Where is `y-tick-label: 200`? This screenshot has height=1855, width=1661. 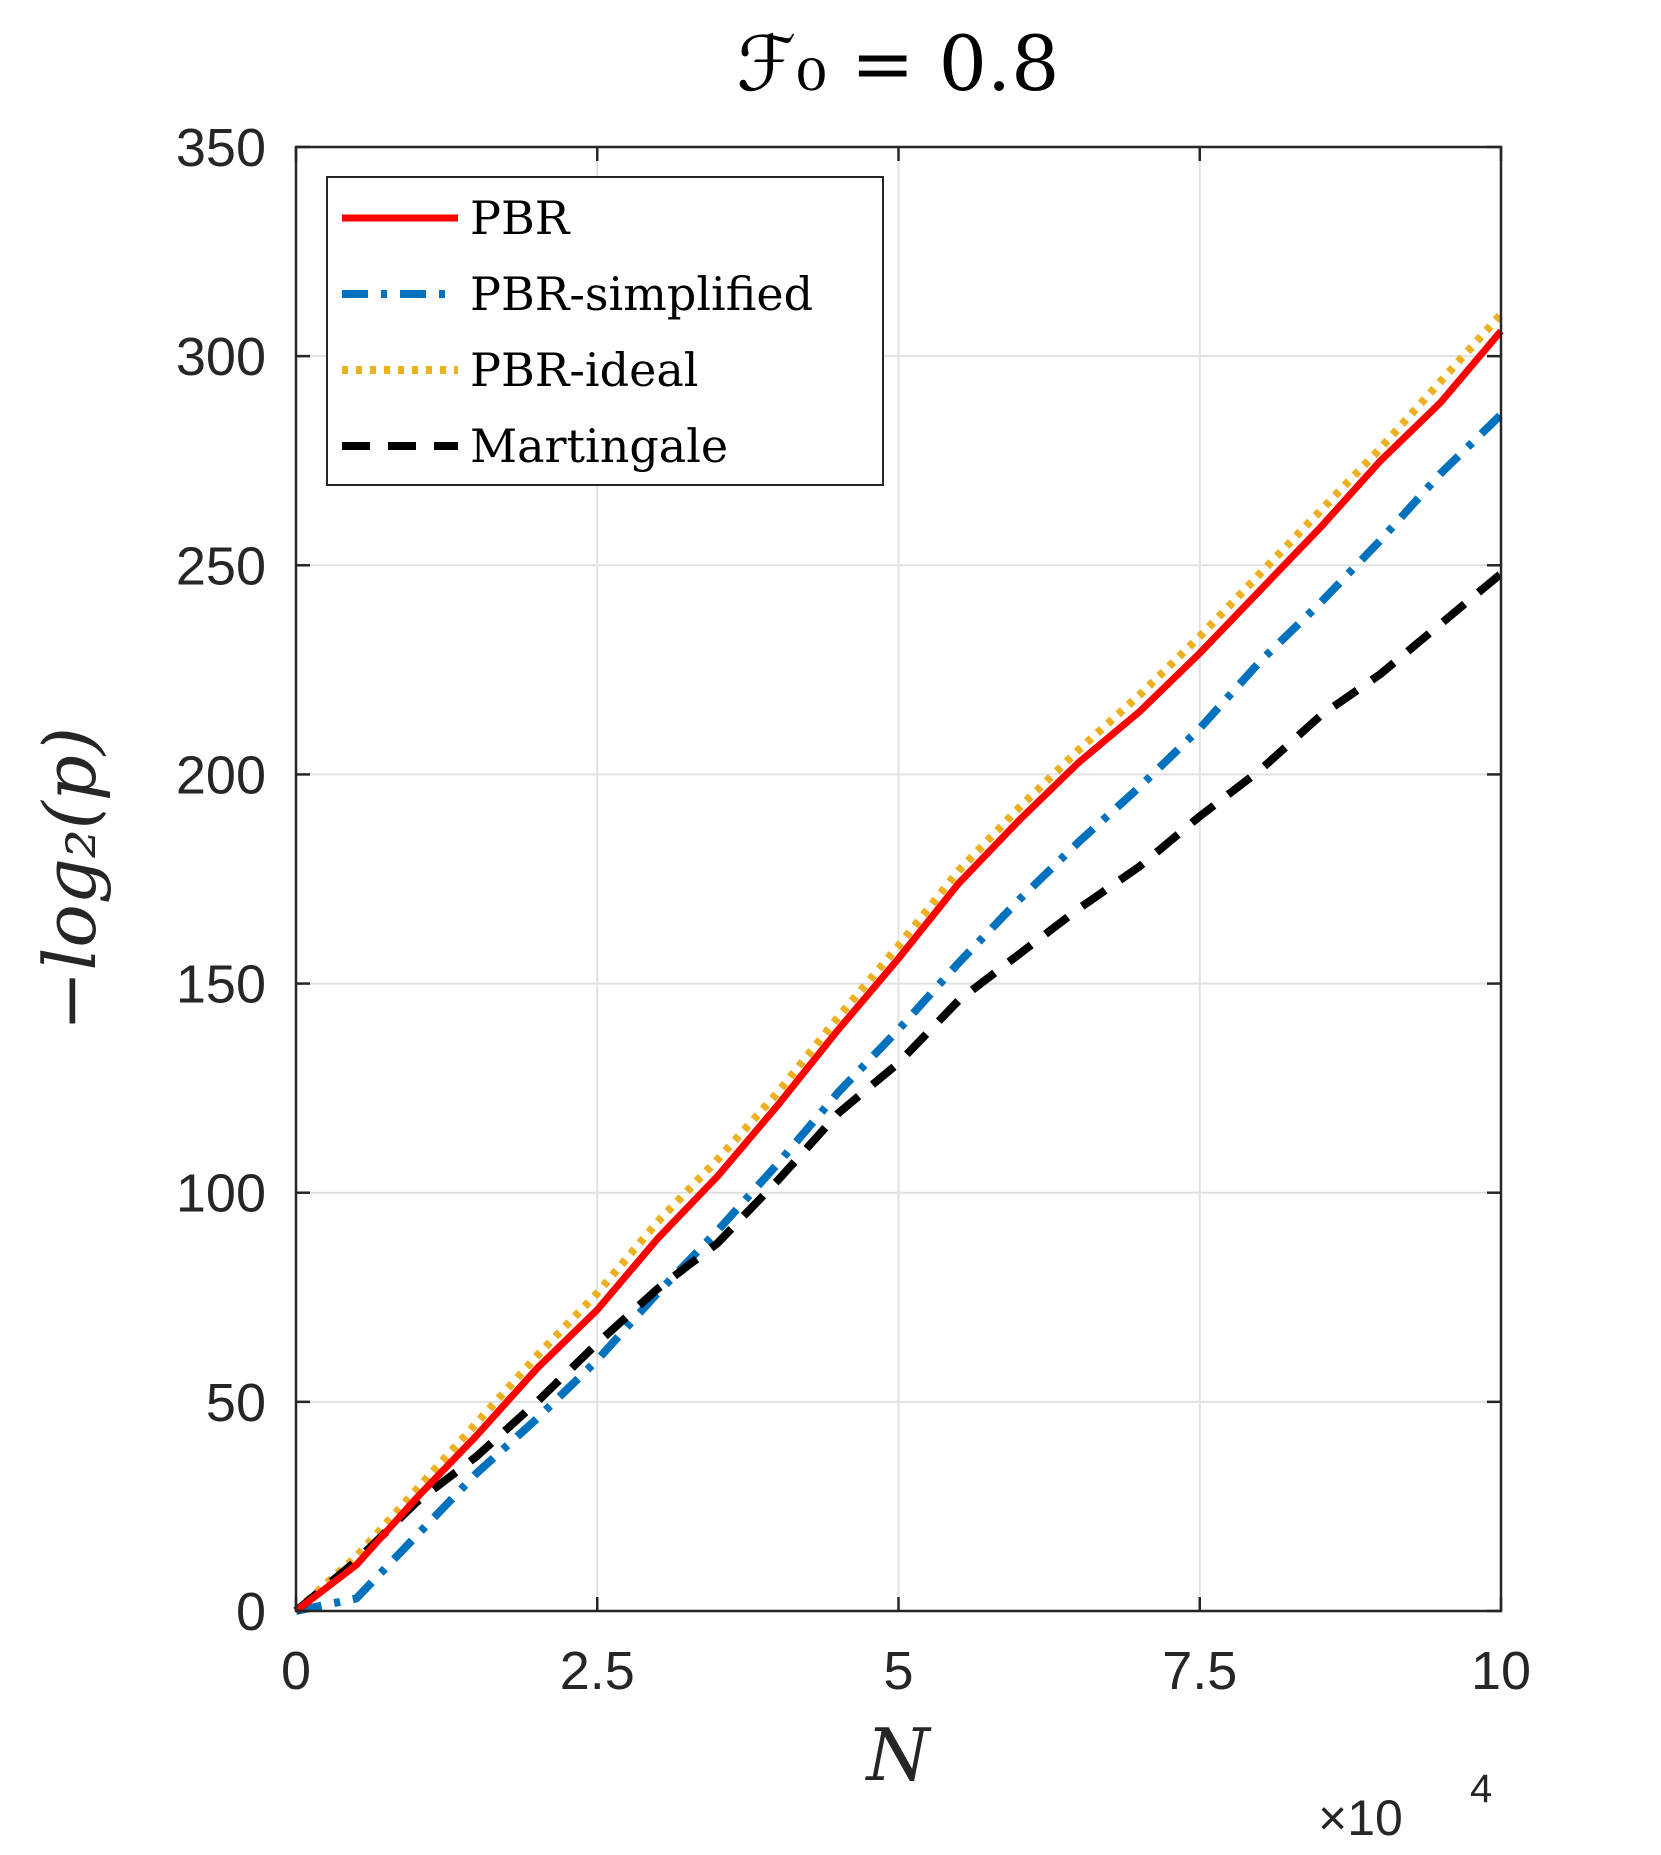
y-tick-label: 200 is located at coordinates (221, 775).